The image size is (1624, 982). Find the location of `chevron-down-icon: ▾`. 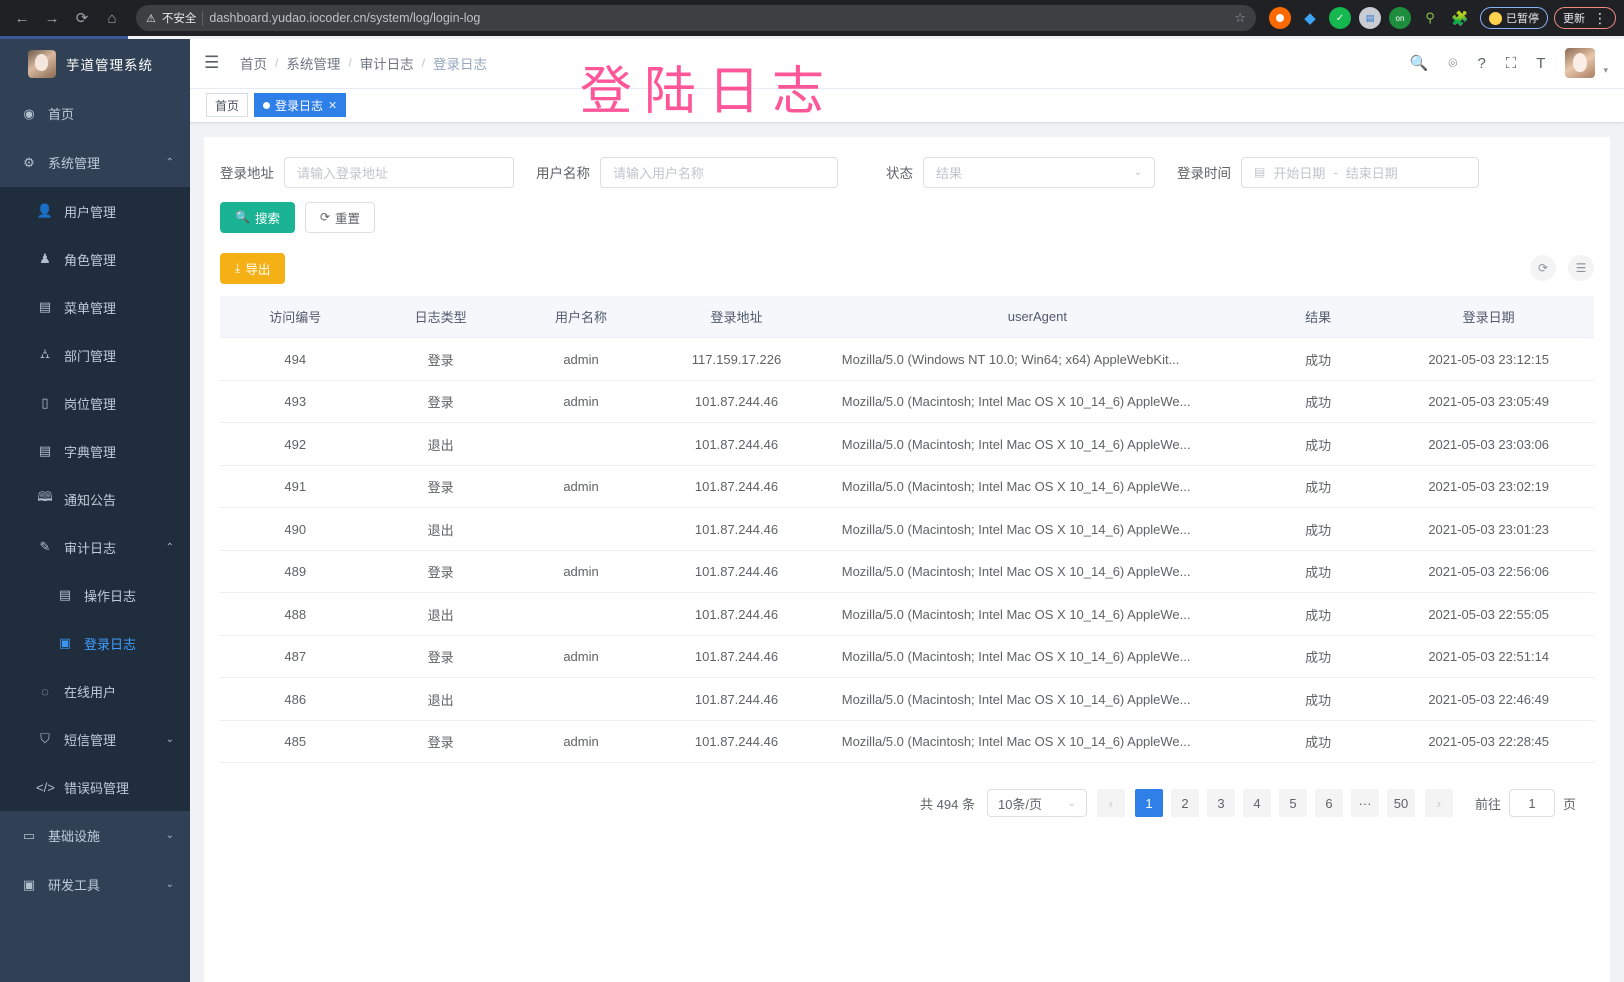

chevron-down-icon: ▾ is located at coordinates (1605, 69).